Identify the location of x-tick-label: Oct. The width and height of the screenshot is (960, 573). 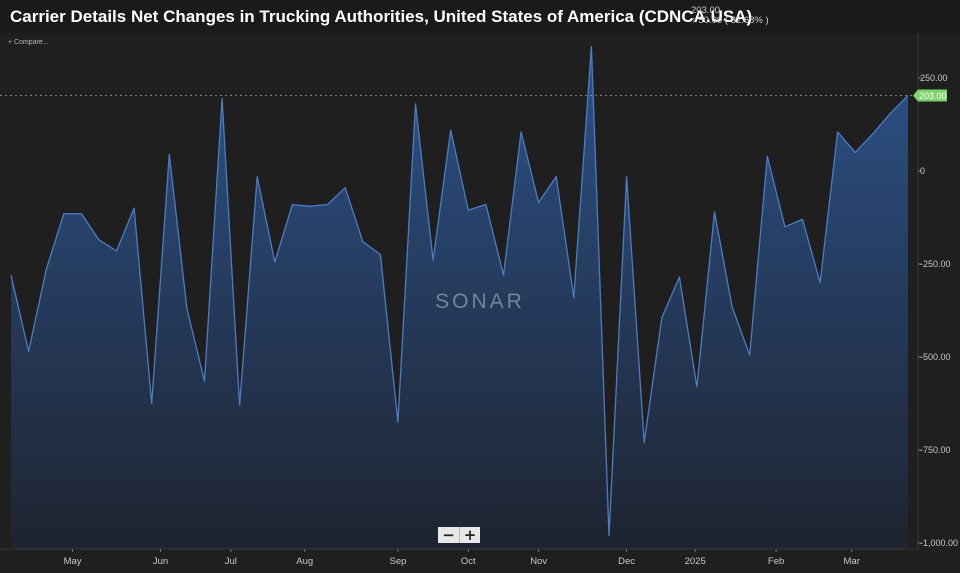
(468, 561).